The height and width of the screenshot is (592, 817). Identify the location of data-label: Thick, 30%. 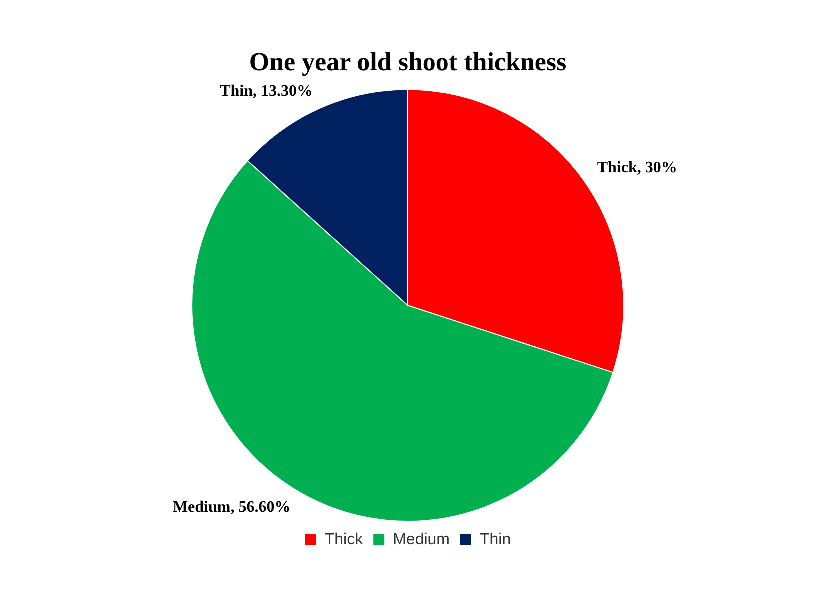
(637, 167).